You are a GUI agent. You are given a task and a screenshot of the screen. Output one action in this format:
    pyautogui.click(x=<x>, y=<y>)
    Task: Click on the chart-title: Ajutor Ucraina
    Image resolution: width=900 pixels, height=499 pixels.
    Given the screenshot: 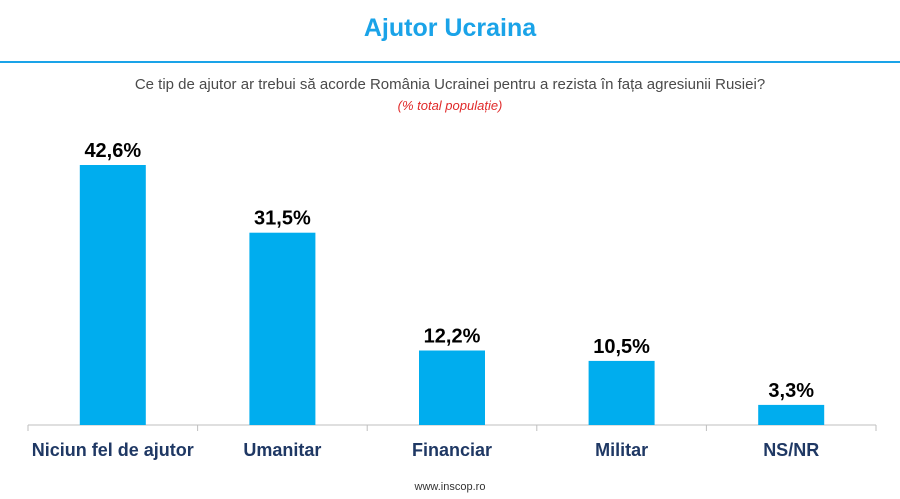 What is the action you would take?
    pyautogui.click(x=450, y=28)
    